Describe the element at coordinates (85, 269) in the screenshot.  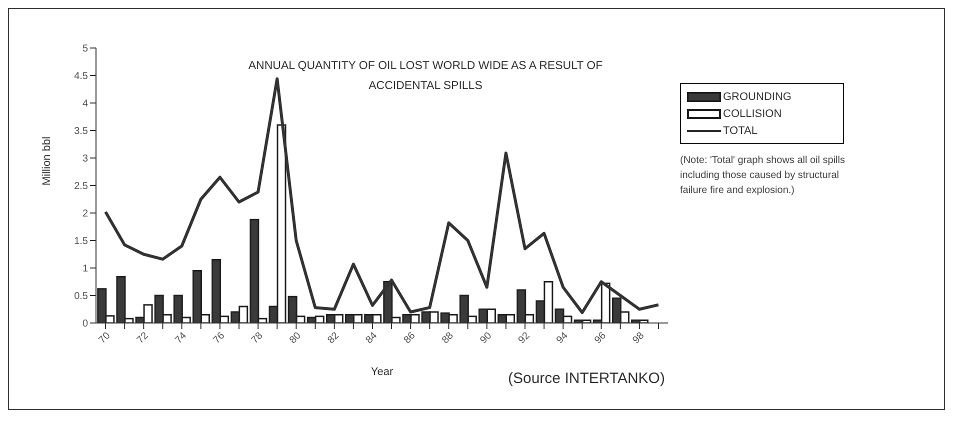
I see `y-tick-label: 1` at that location.